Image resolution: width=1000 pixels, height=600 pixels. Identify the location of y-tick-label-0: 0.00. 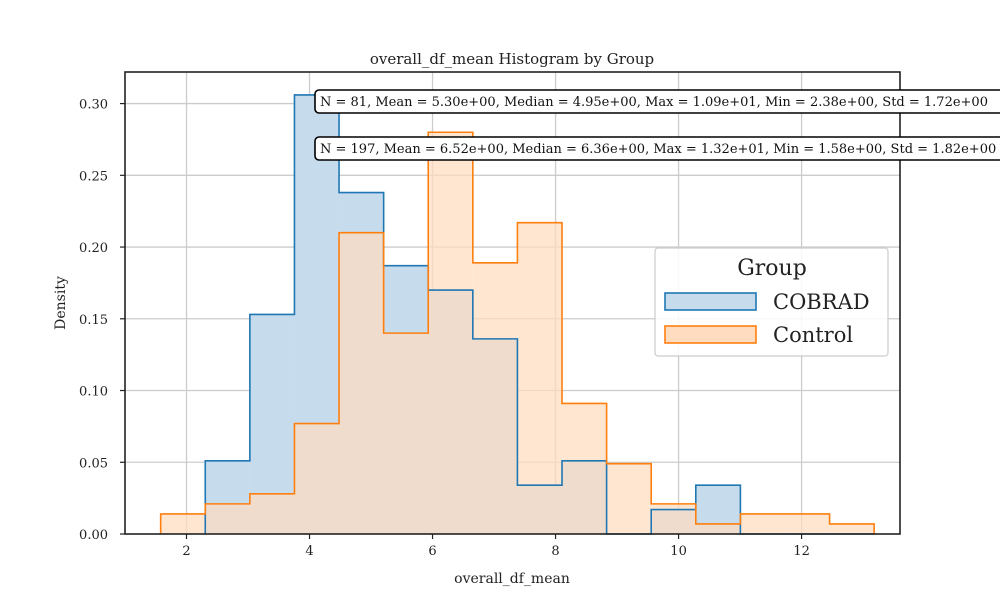
(93, 535).